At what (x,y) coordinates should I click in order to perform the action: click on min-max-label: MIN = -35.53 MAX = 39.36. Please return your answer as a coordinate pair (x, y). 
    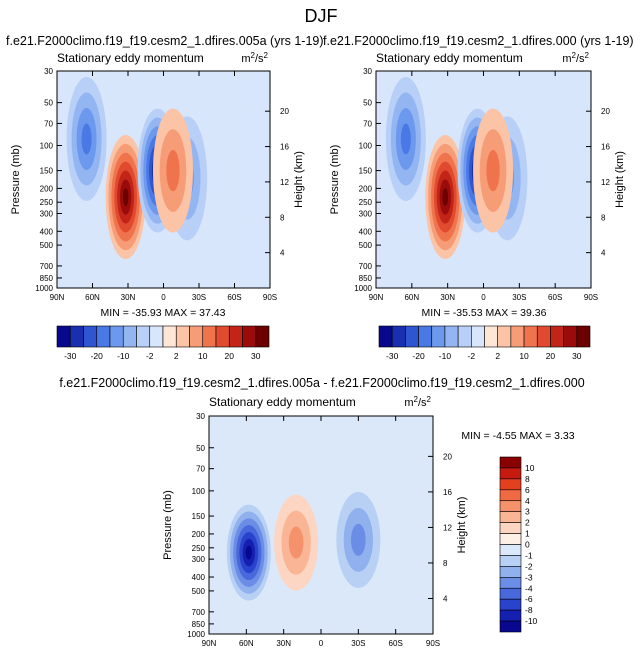
    Looking at the image, I should click on (484, 313).